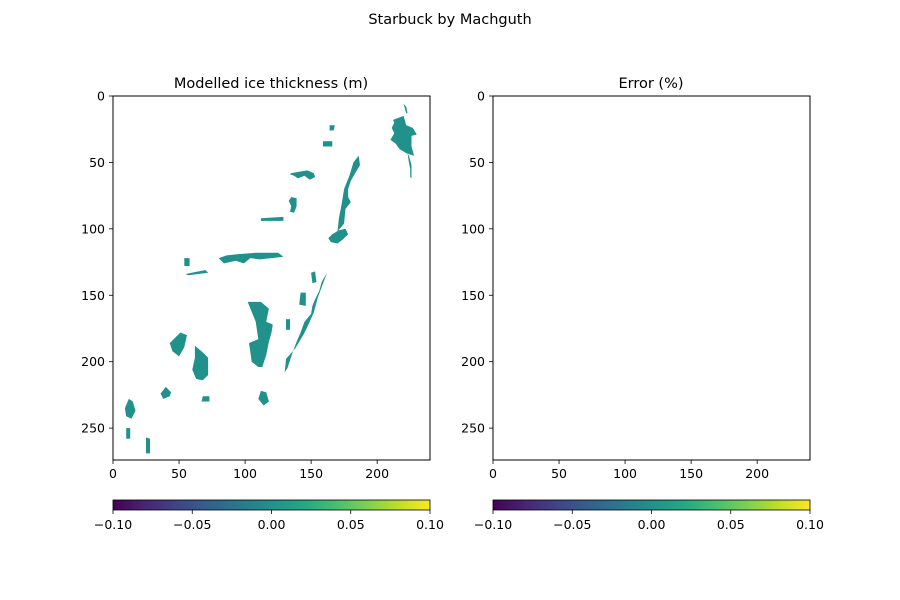 Image resolution: width=900 pixels, height=600 pixels. I want to click on map-region-diagonal-strip, so click(251, 258).